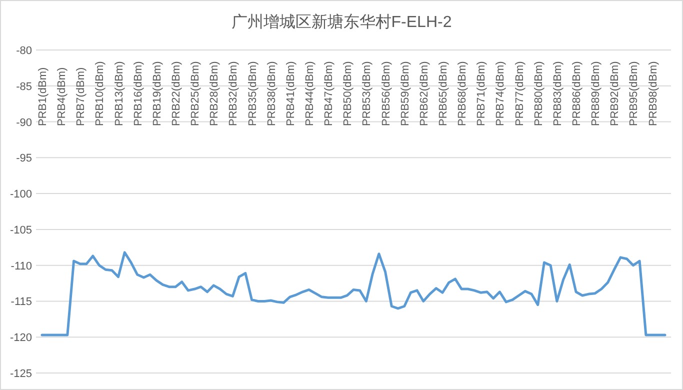 The width and height of the screenshot is (683, 390). I want to click on y-tick-label: -95, so click(24, 158).